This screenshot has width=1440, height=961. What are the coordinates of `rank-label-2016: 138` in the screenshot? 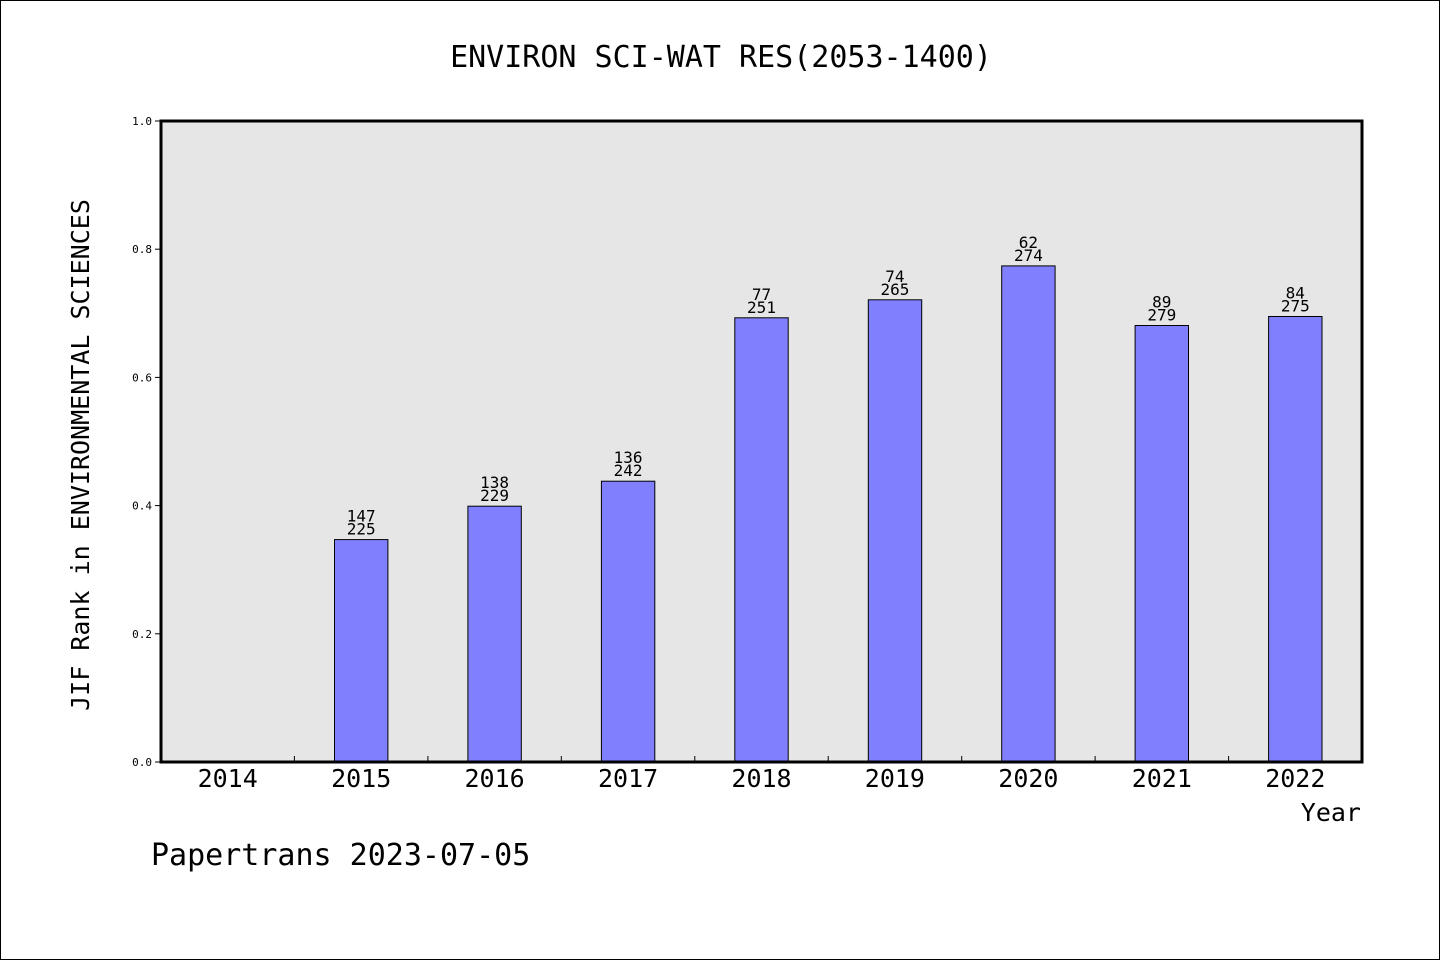 It's located at (494, 482).